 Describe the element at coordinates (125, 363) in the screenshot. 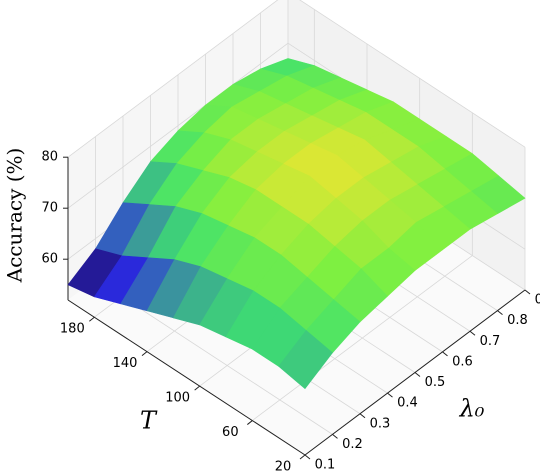

I see `x-tick-label: 140` at that location.